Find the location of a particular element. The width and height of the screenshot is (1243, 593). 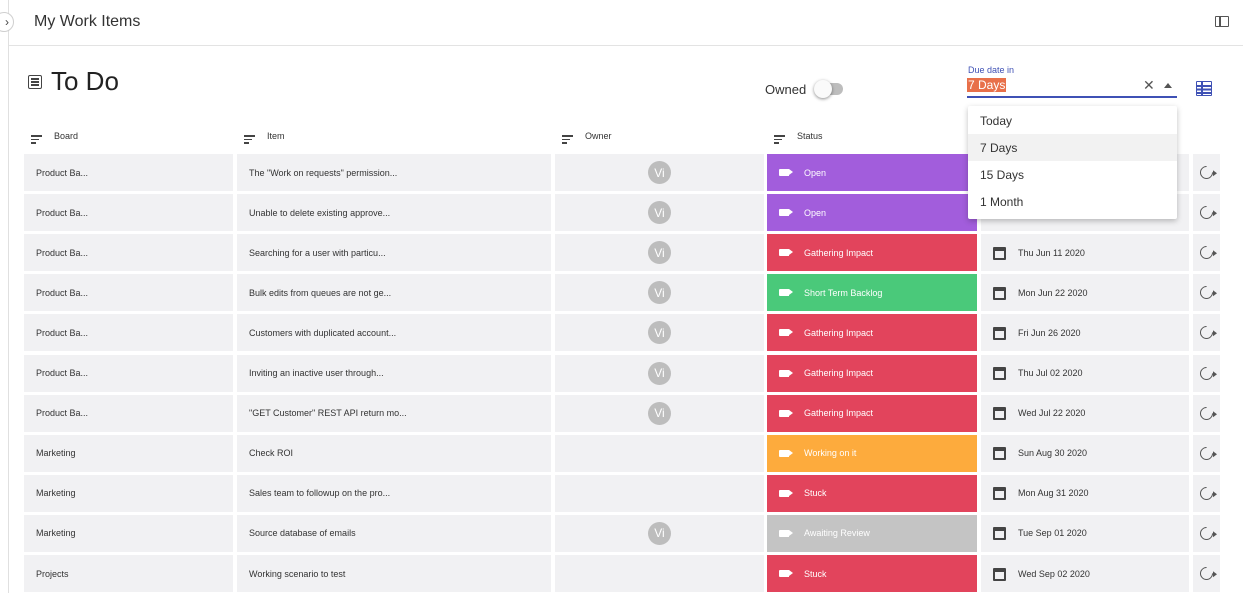

status-cell: Working on it is located at coordinates (872, 453).